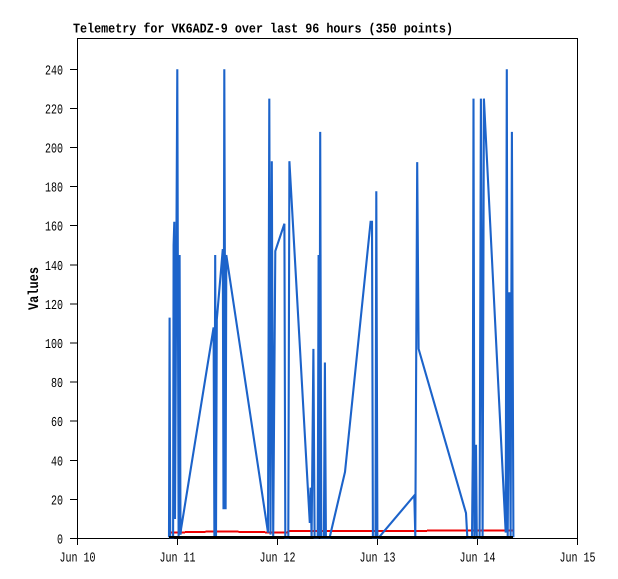 This screenshot has height=579, width=618. What do you see at coordinates (54, 228) in the screenshot?
I see `svg-text: 160` at bounding box center [54, 228].